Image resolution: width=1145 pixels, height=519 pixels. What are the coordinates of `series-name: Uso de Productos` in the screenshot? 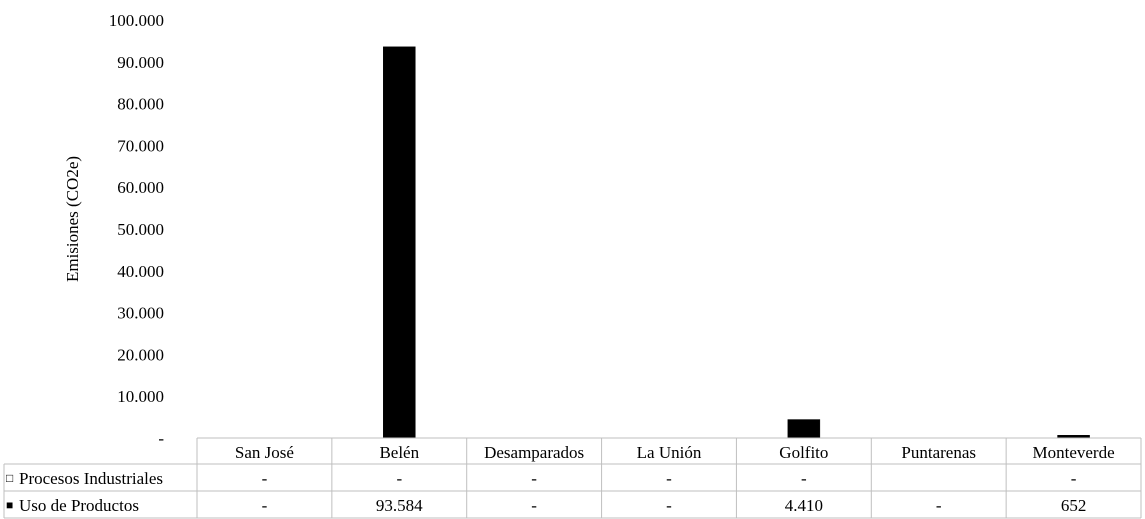 It's located at (79, 505).